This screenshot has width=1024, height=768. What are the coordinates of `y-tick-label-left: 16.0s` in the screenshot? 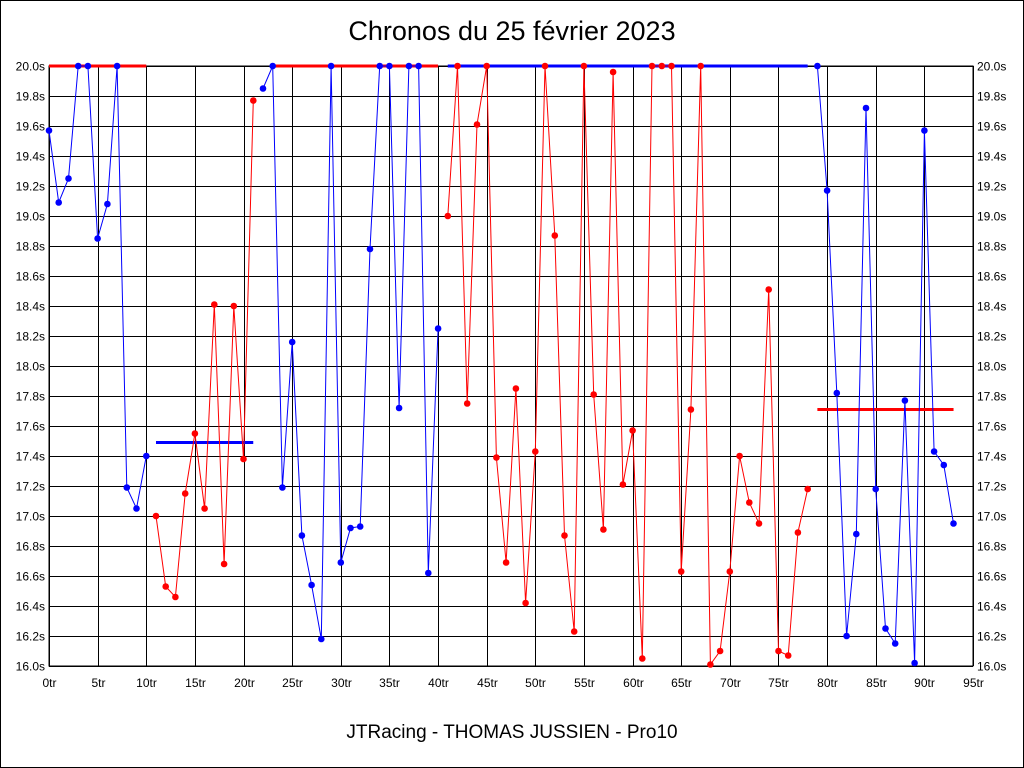 It's located at (30, 667).